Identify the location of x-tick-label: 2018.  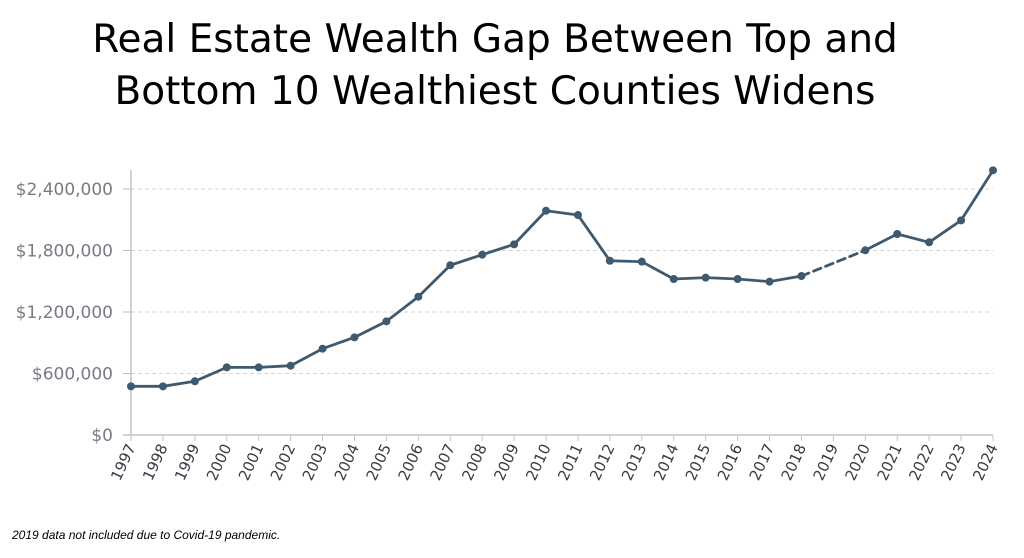
(794, 462).